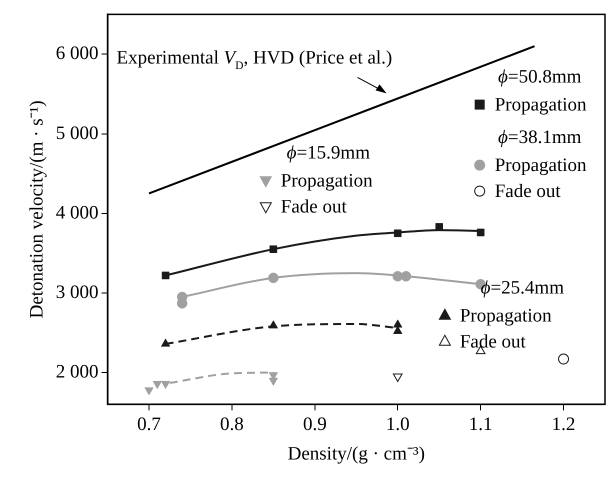 The width and height of the screenshot is (611, 483). What do you see at coordinates (480, 424) in the screenshot?
I see `x-tick-label: 1.1` at bounding box center [480, 424].